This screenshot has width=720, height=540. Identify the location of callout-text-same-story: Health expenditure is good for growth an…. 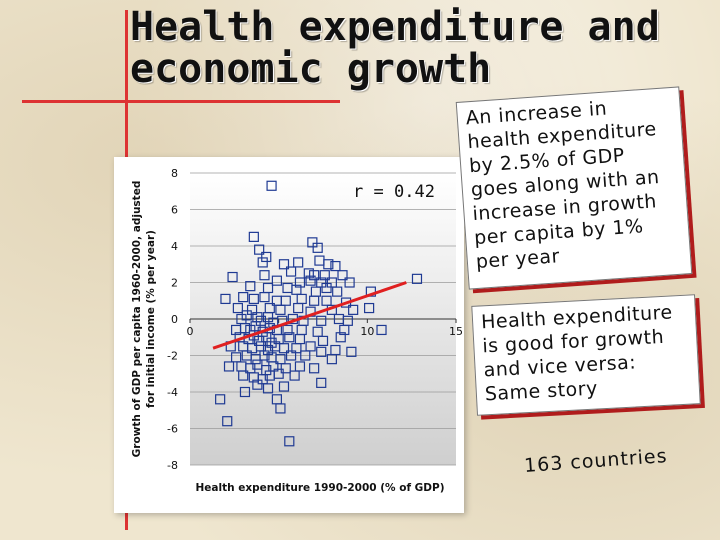
(577, 353).